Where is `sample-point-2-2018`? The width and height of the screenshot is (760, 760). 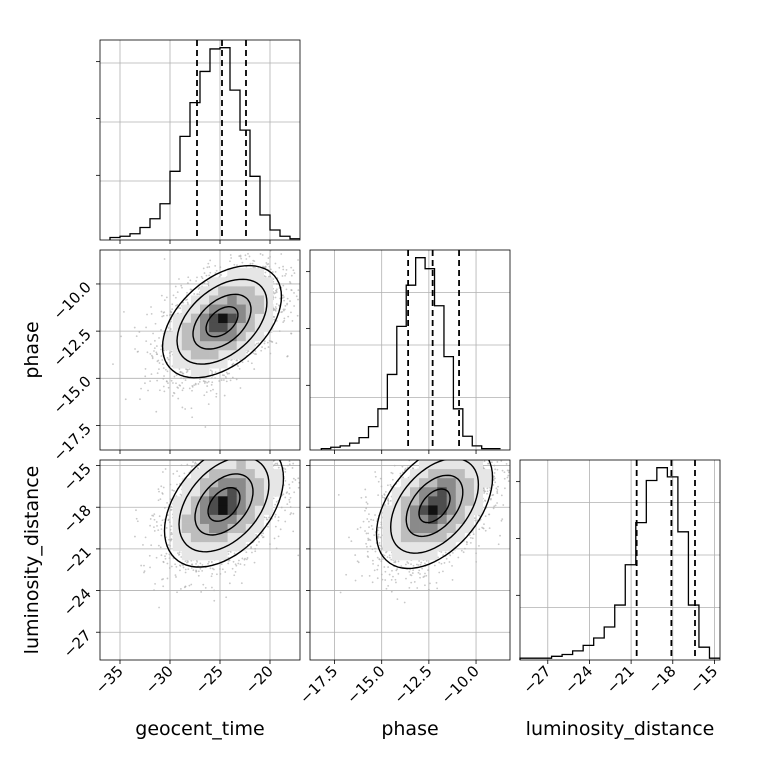
sample-point-2-2018 is located at coordinates (463, 552).